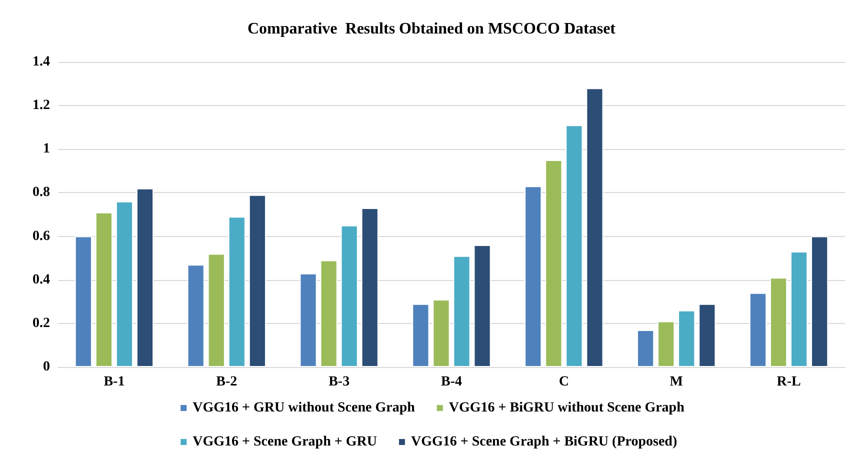 Image resolution: width=863 pixels, height=470 pixels. I want to click on y-tick-label: 0.6, so click(41, 236).